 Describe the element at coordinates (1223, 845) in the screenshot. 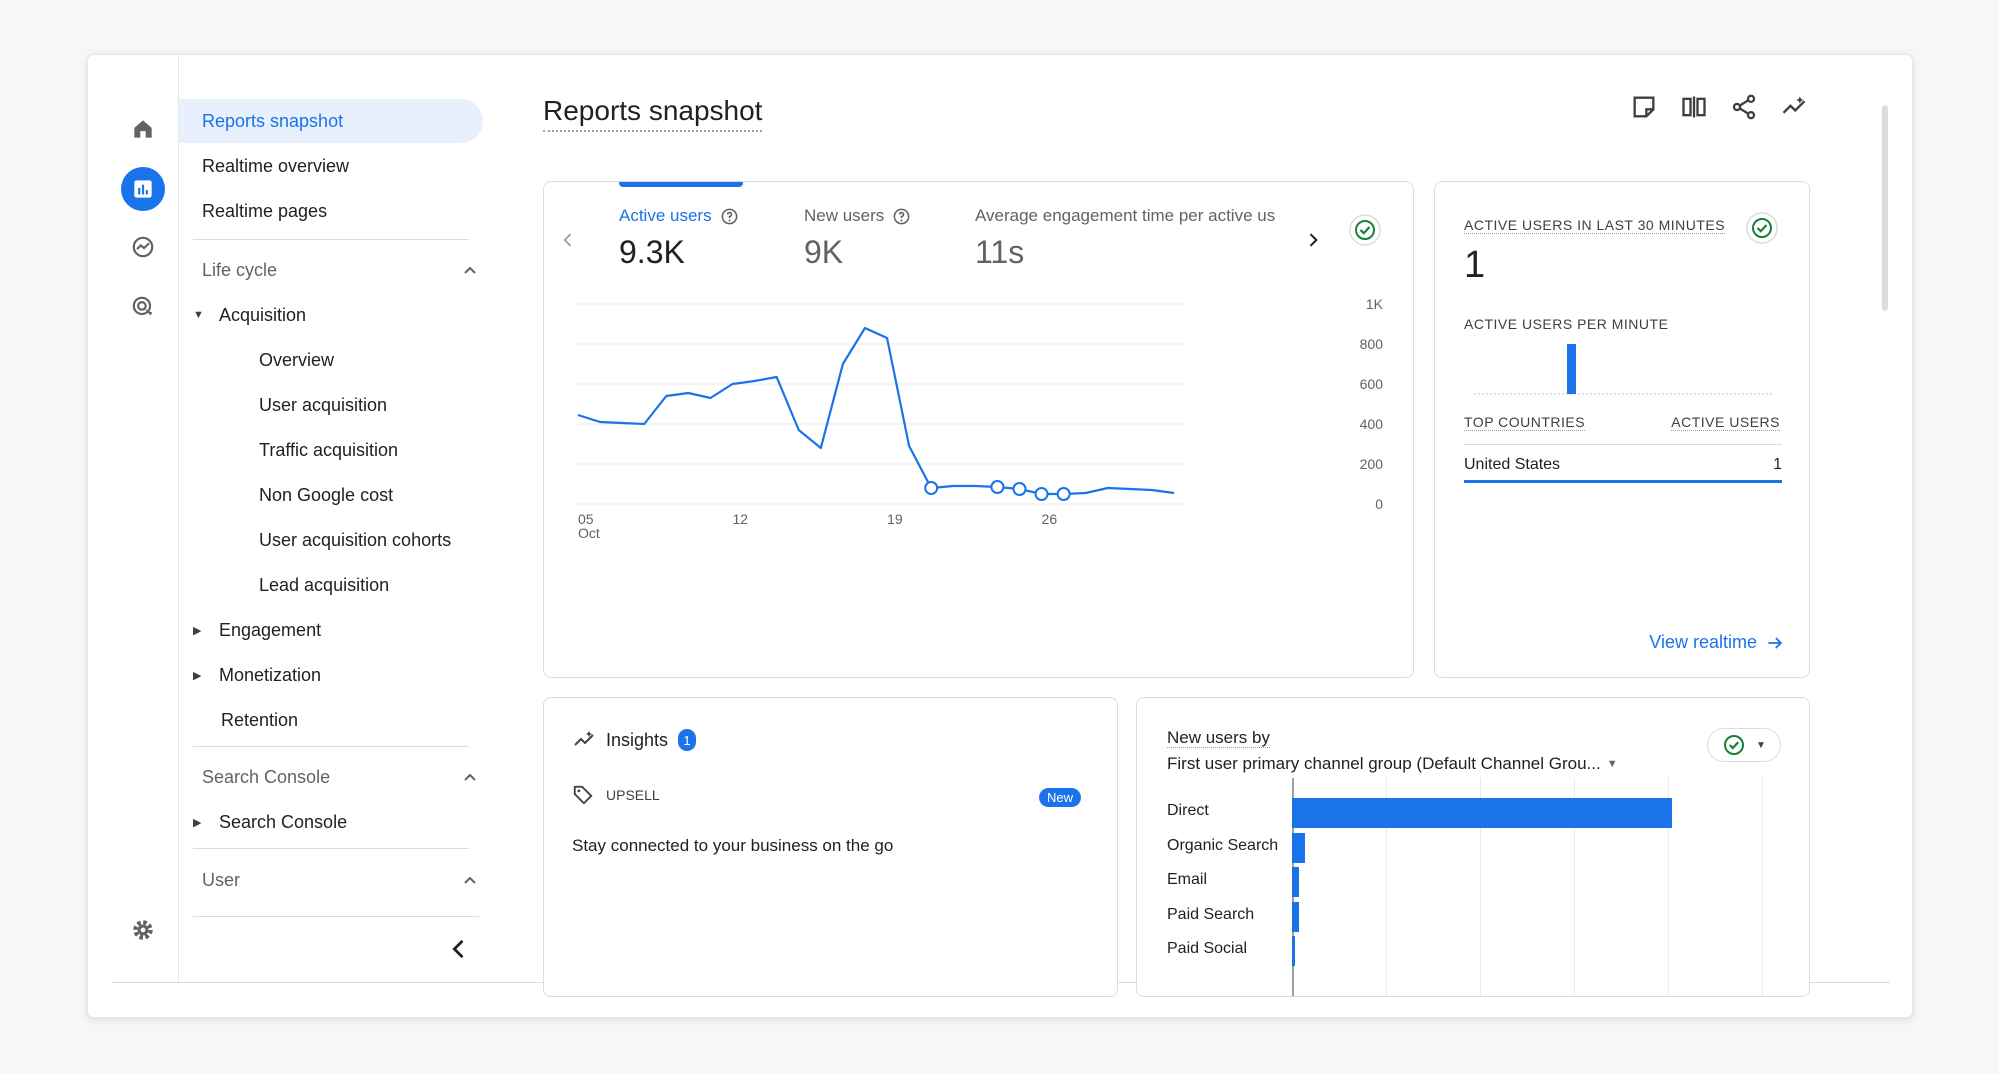

I see `bar-label: Organic Search` at that location.